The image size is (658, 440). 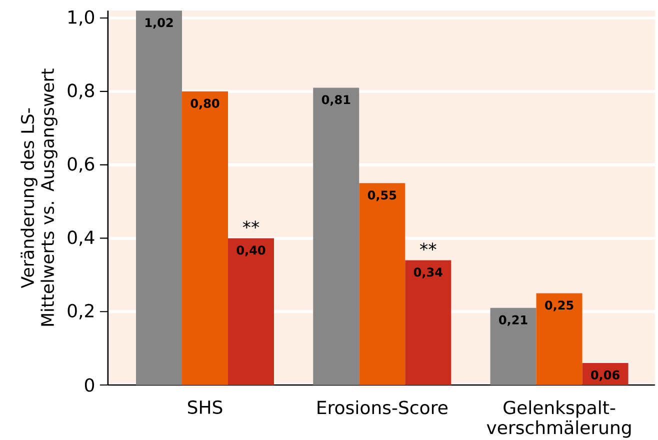 What do you see at coordinates (605, 375) in the screenshot?
I see `data-label: 0,06` at bounding box center [605, 375].